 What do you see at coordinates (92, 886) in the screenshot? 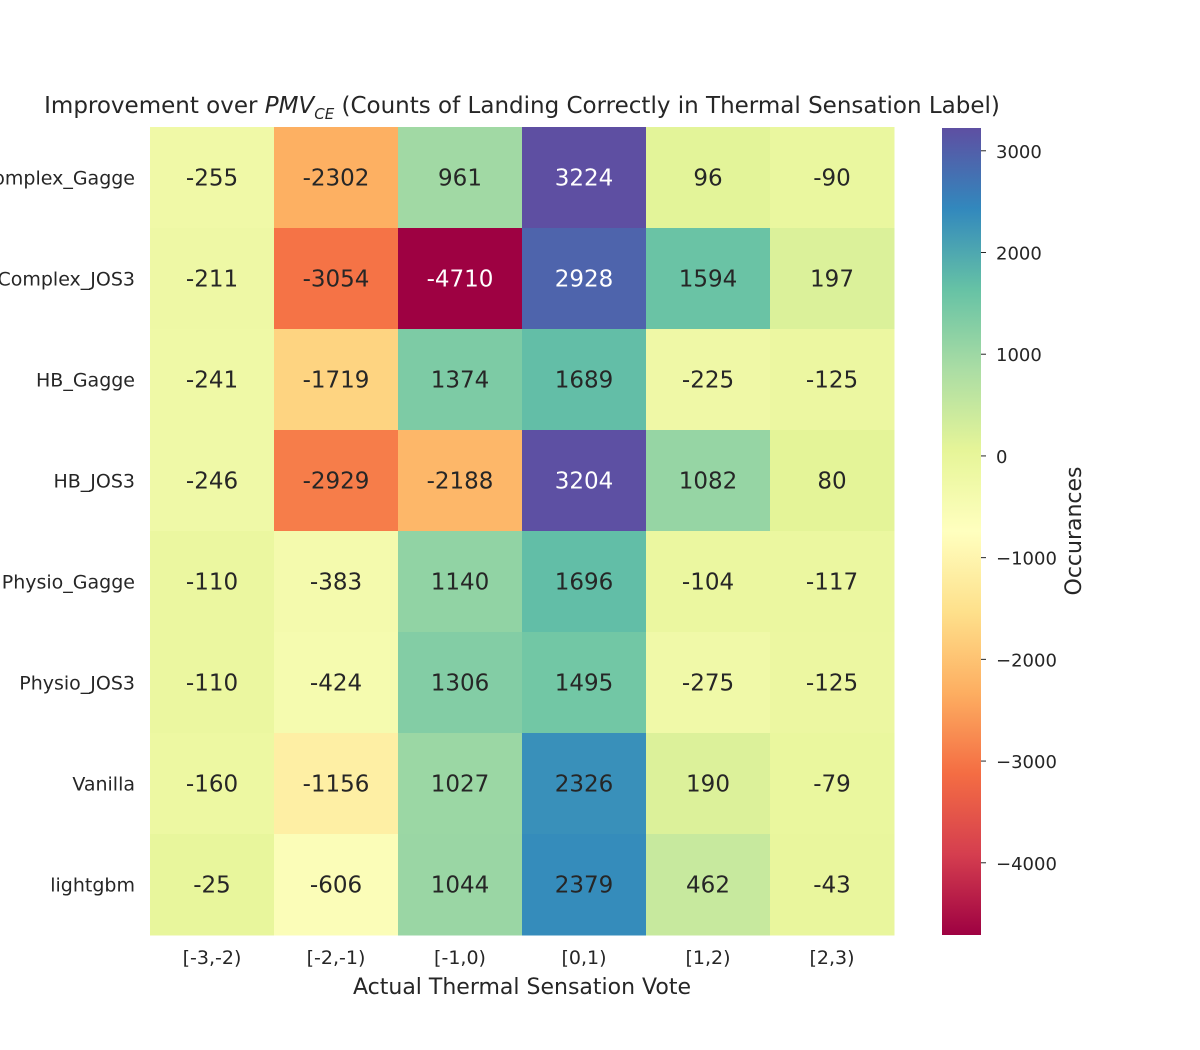
I see `y-tick-label: lightgbm` at bounding box center [92, 886].